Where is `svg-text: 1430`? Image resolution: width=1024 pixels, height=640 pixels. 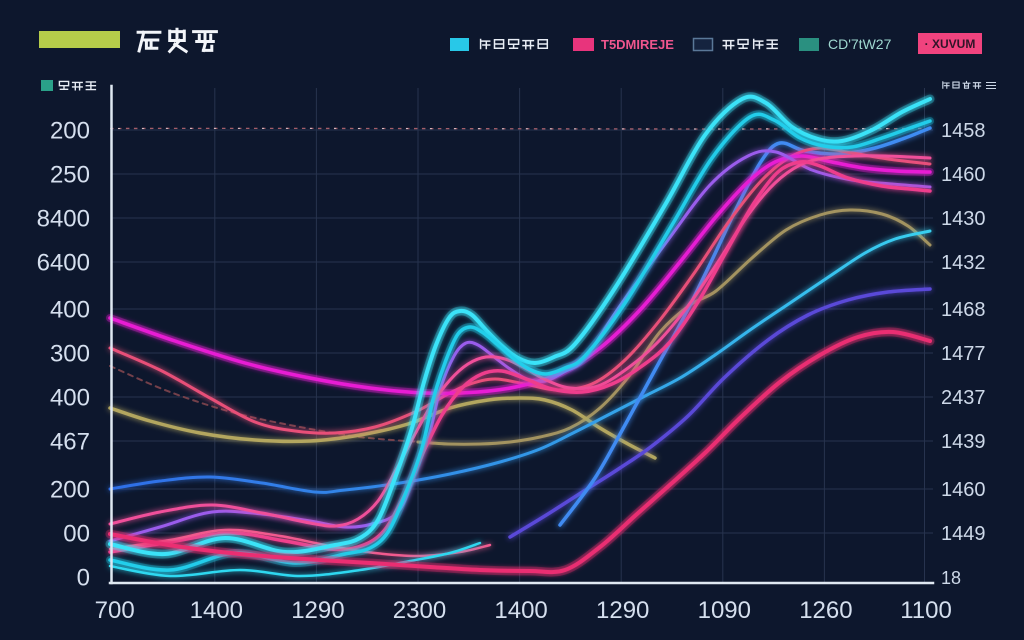 svg-text: 1430 is located at coordinates (963, 219).